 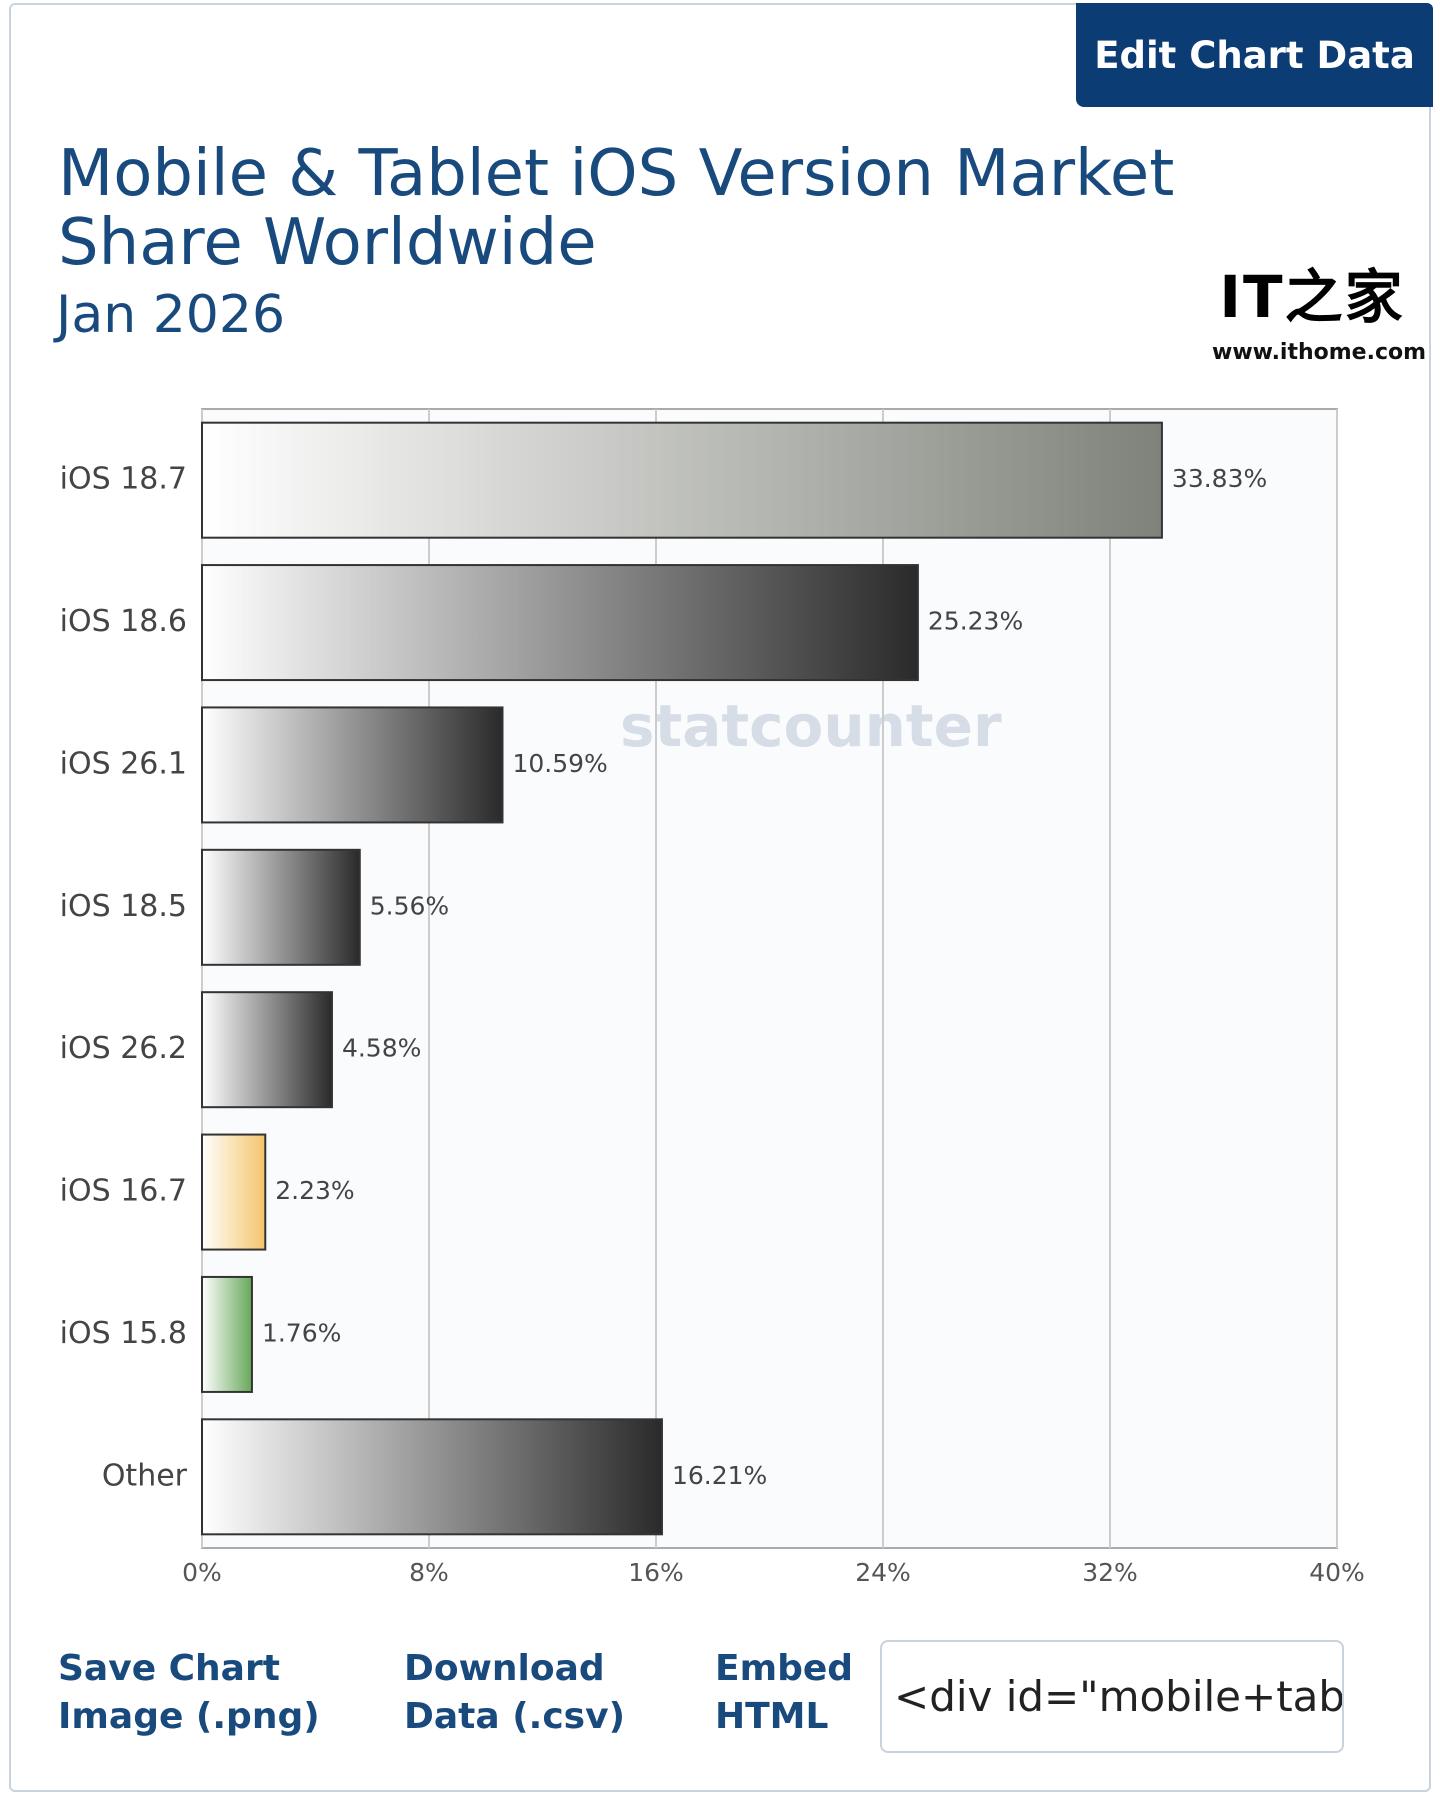 What do you see at coordinates (719, 1475) in the screenshot?
I see `value-label: 16.21%` at bounding box center [719, 1475].